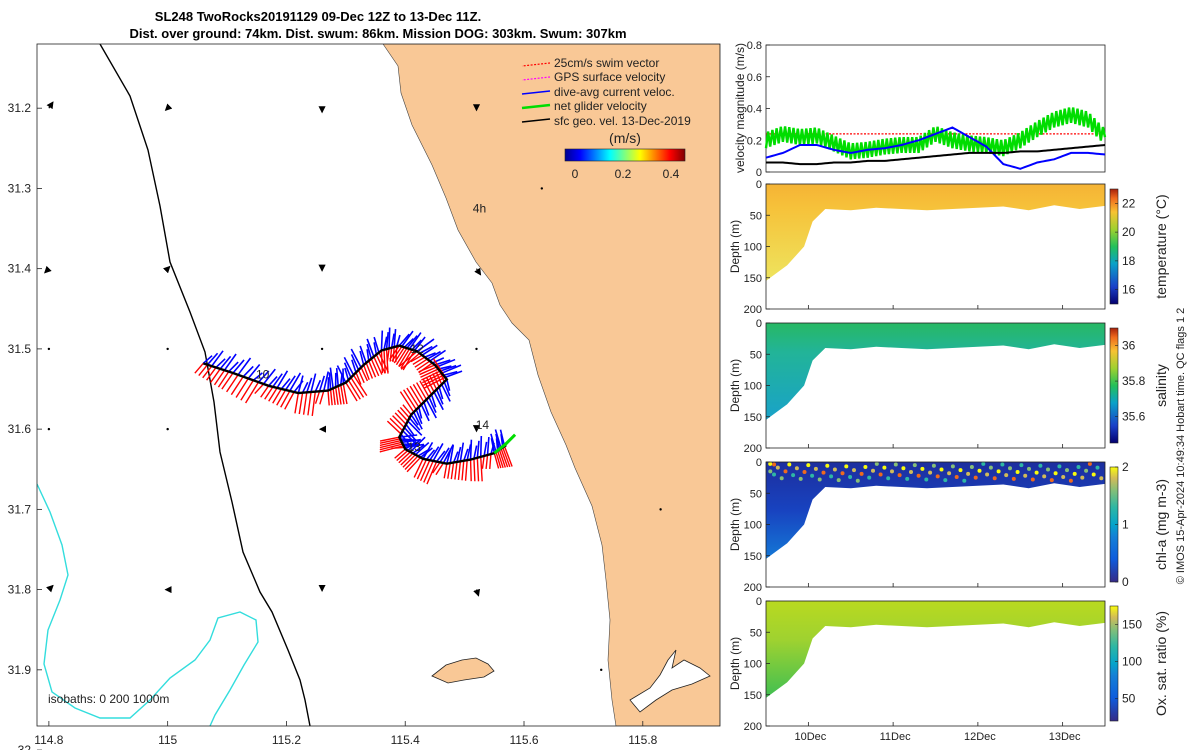 This screenshot has width=1200, height=750. What do you see at coordinates (935, 232) in the screenshot?
I see `section-field` at bounding box center [935, 232].